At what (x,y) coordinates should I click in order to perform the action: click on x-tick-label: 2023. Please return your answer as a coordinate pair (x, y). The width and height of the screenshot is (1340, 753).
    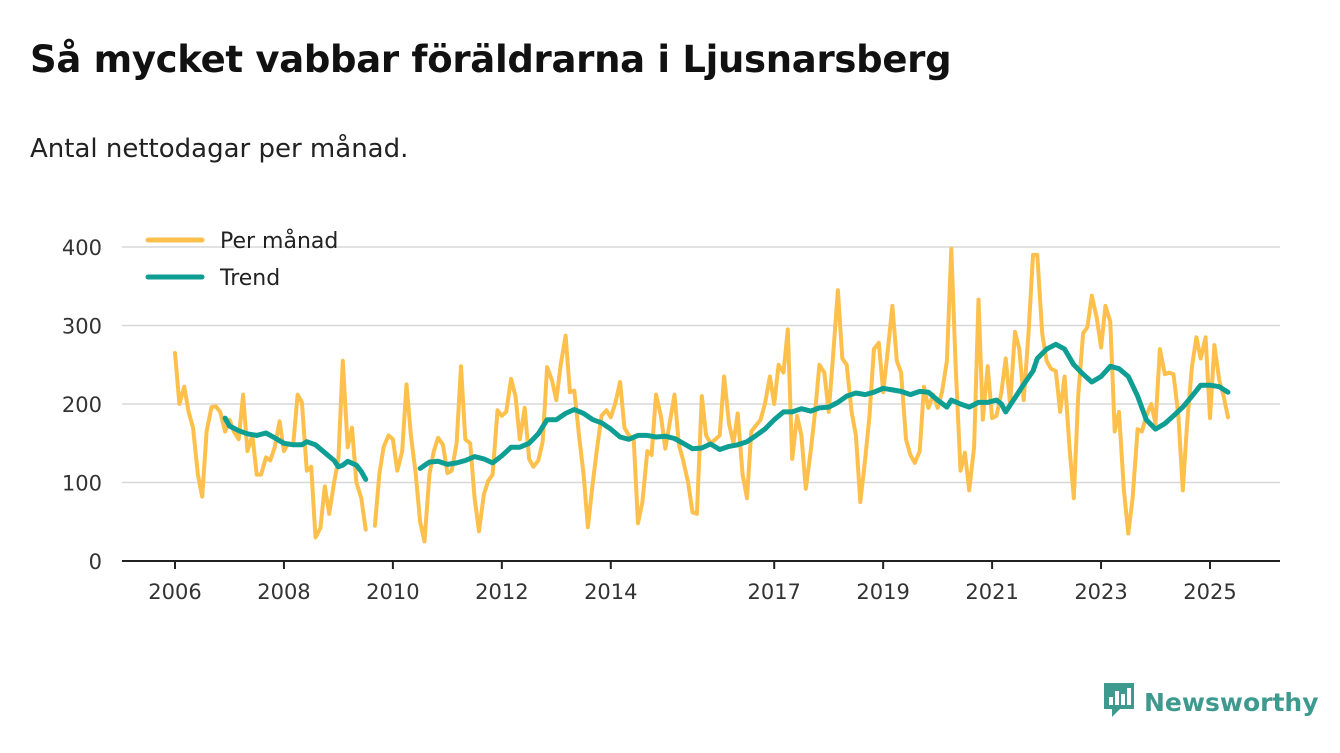
    Looking at the image, I should click on (1100, 592).